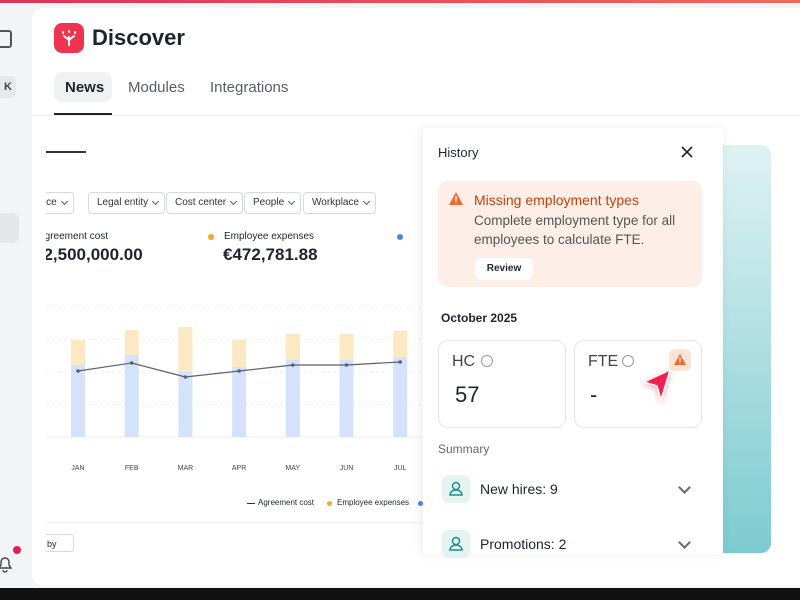  What do you see at coordinates (467, 394) in the screenshot?
I see `card-value: 57` at bounding box center [467, 394].